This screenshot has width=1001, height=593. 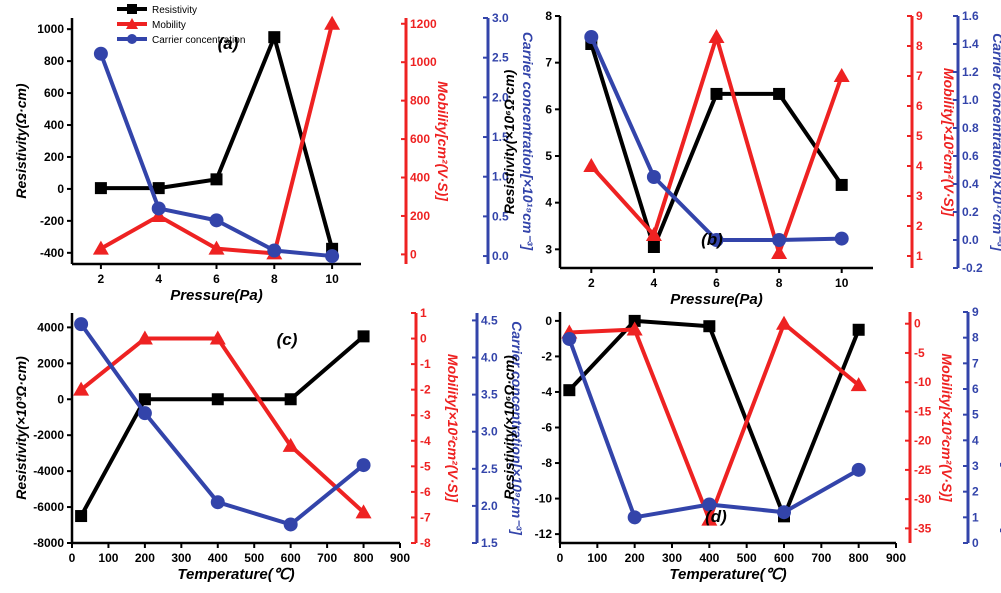 What do you see at coordinates (975, 312) in the screenshot?
I see `y-right2-tick-label: 9` at bounding box center [975, 312].